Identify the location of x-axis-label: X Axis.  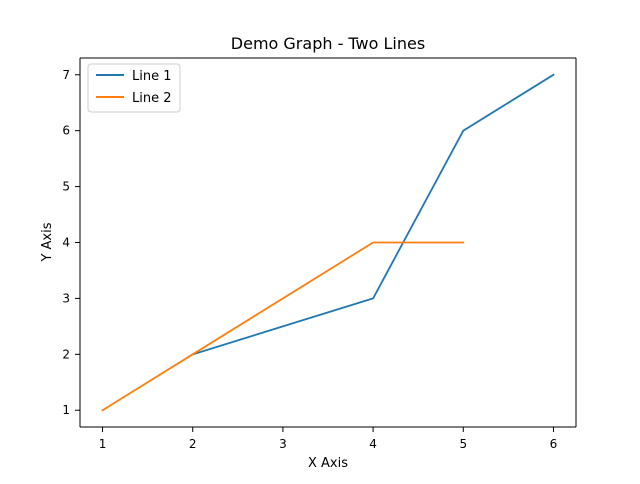
(328, 463).